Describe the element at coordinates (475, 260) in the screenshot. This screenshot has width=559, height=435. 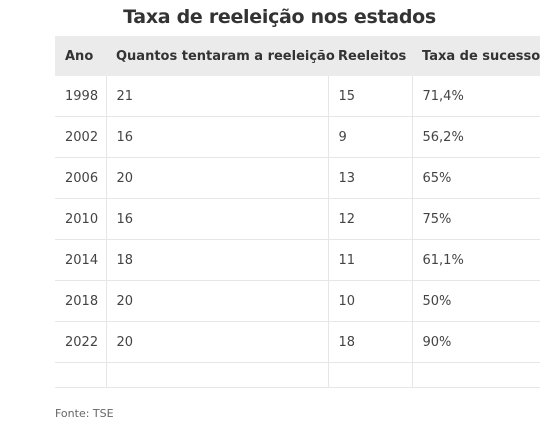
I see `table-cell: 61,1%` at that location.